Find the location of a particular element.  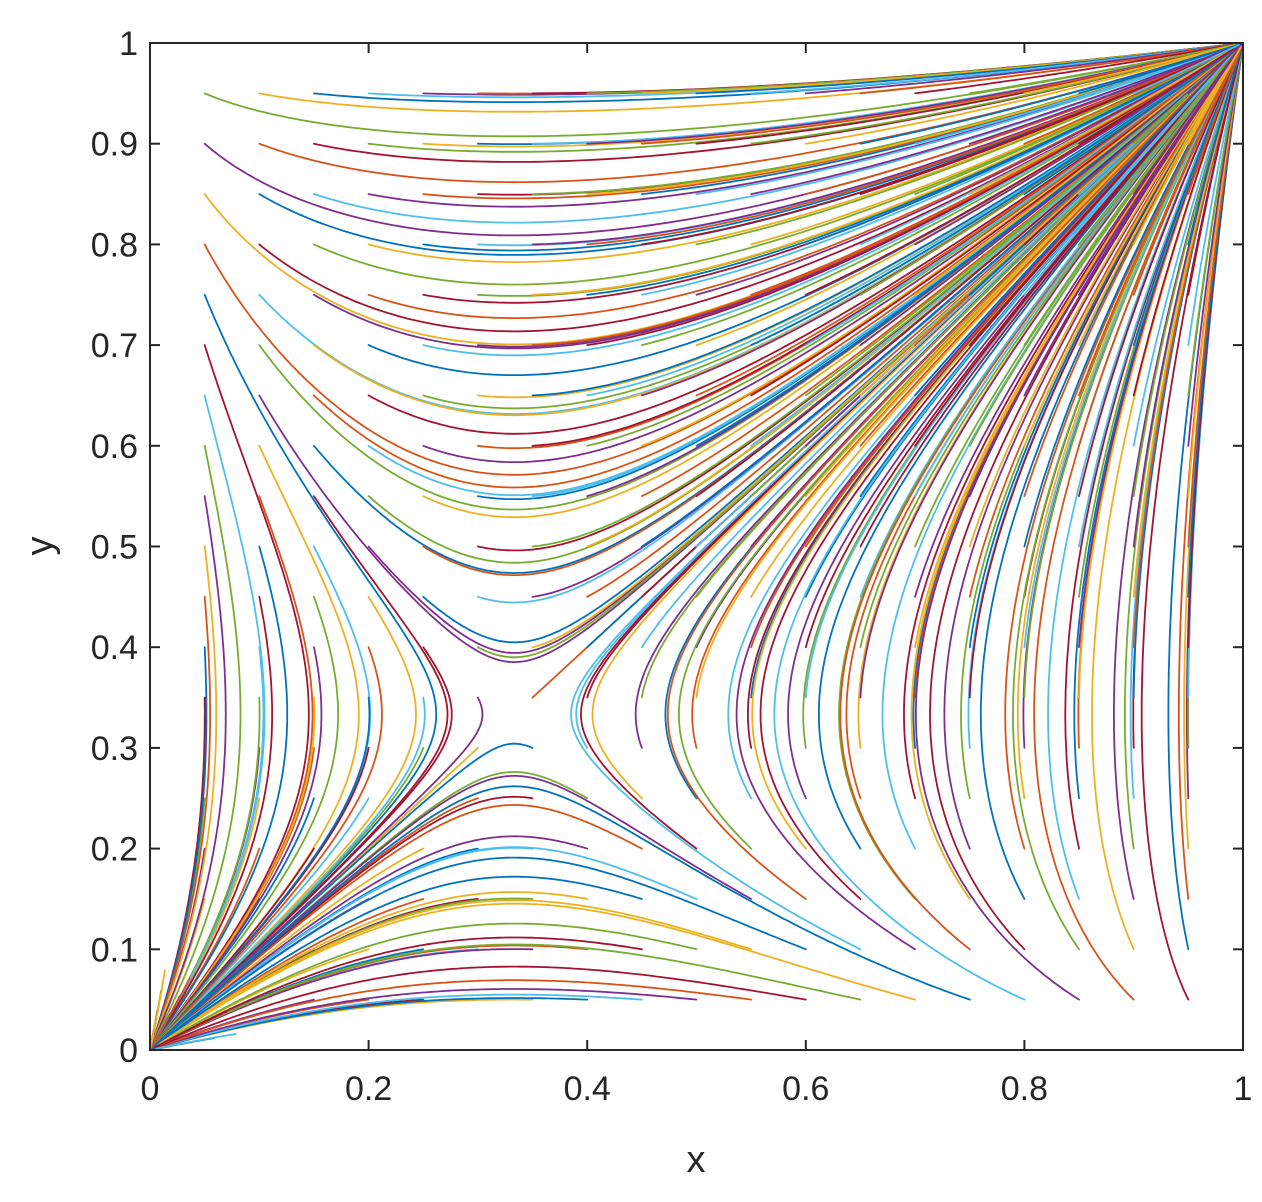

y-tick-label: 0 is located at coordinates (128, 1051).